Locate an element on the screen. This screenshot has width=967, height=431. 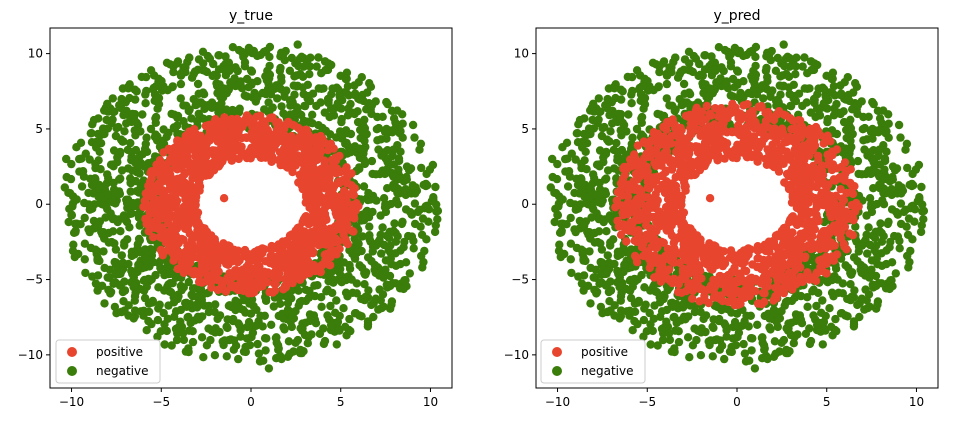
y-tick-label: 10 is located at coordinates (35, 54).